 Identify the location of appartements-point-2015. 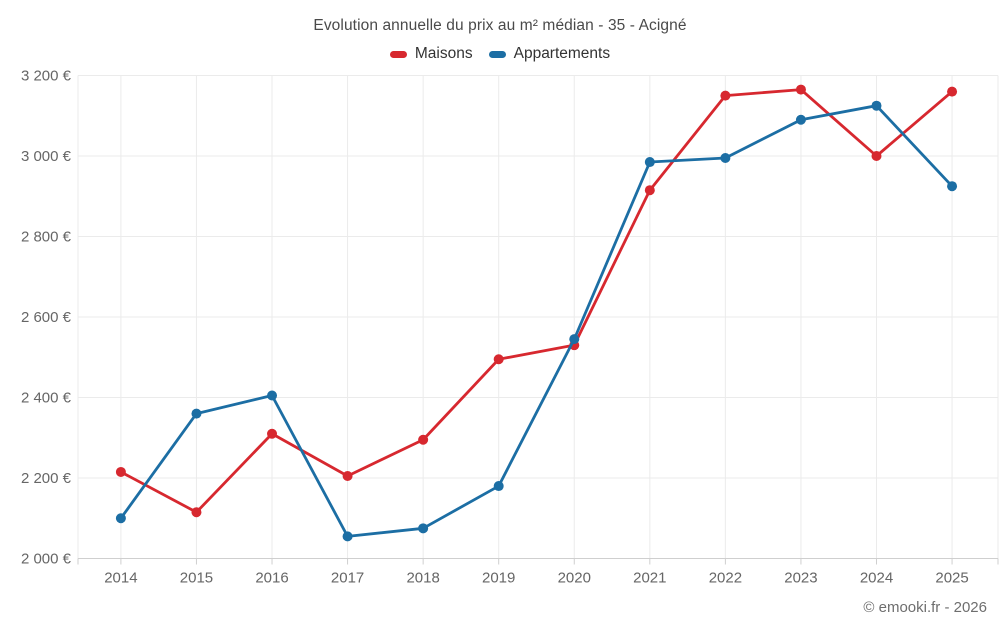
(196, 413).